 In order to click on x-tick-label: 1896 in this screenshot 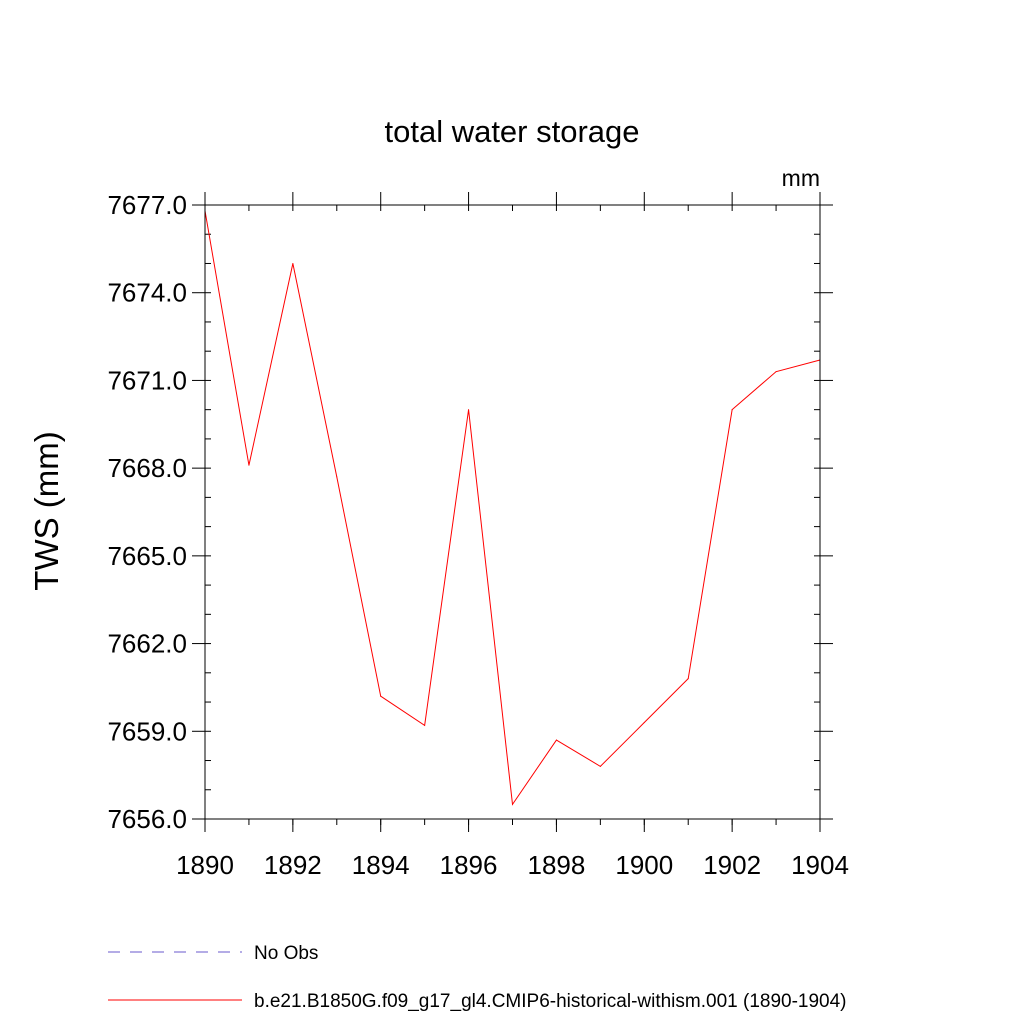, I will do `click(469, 865)`.